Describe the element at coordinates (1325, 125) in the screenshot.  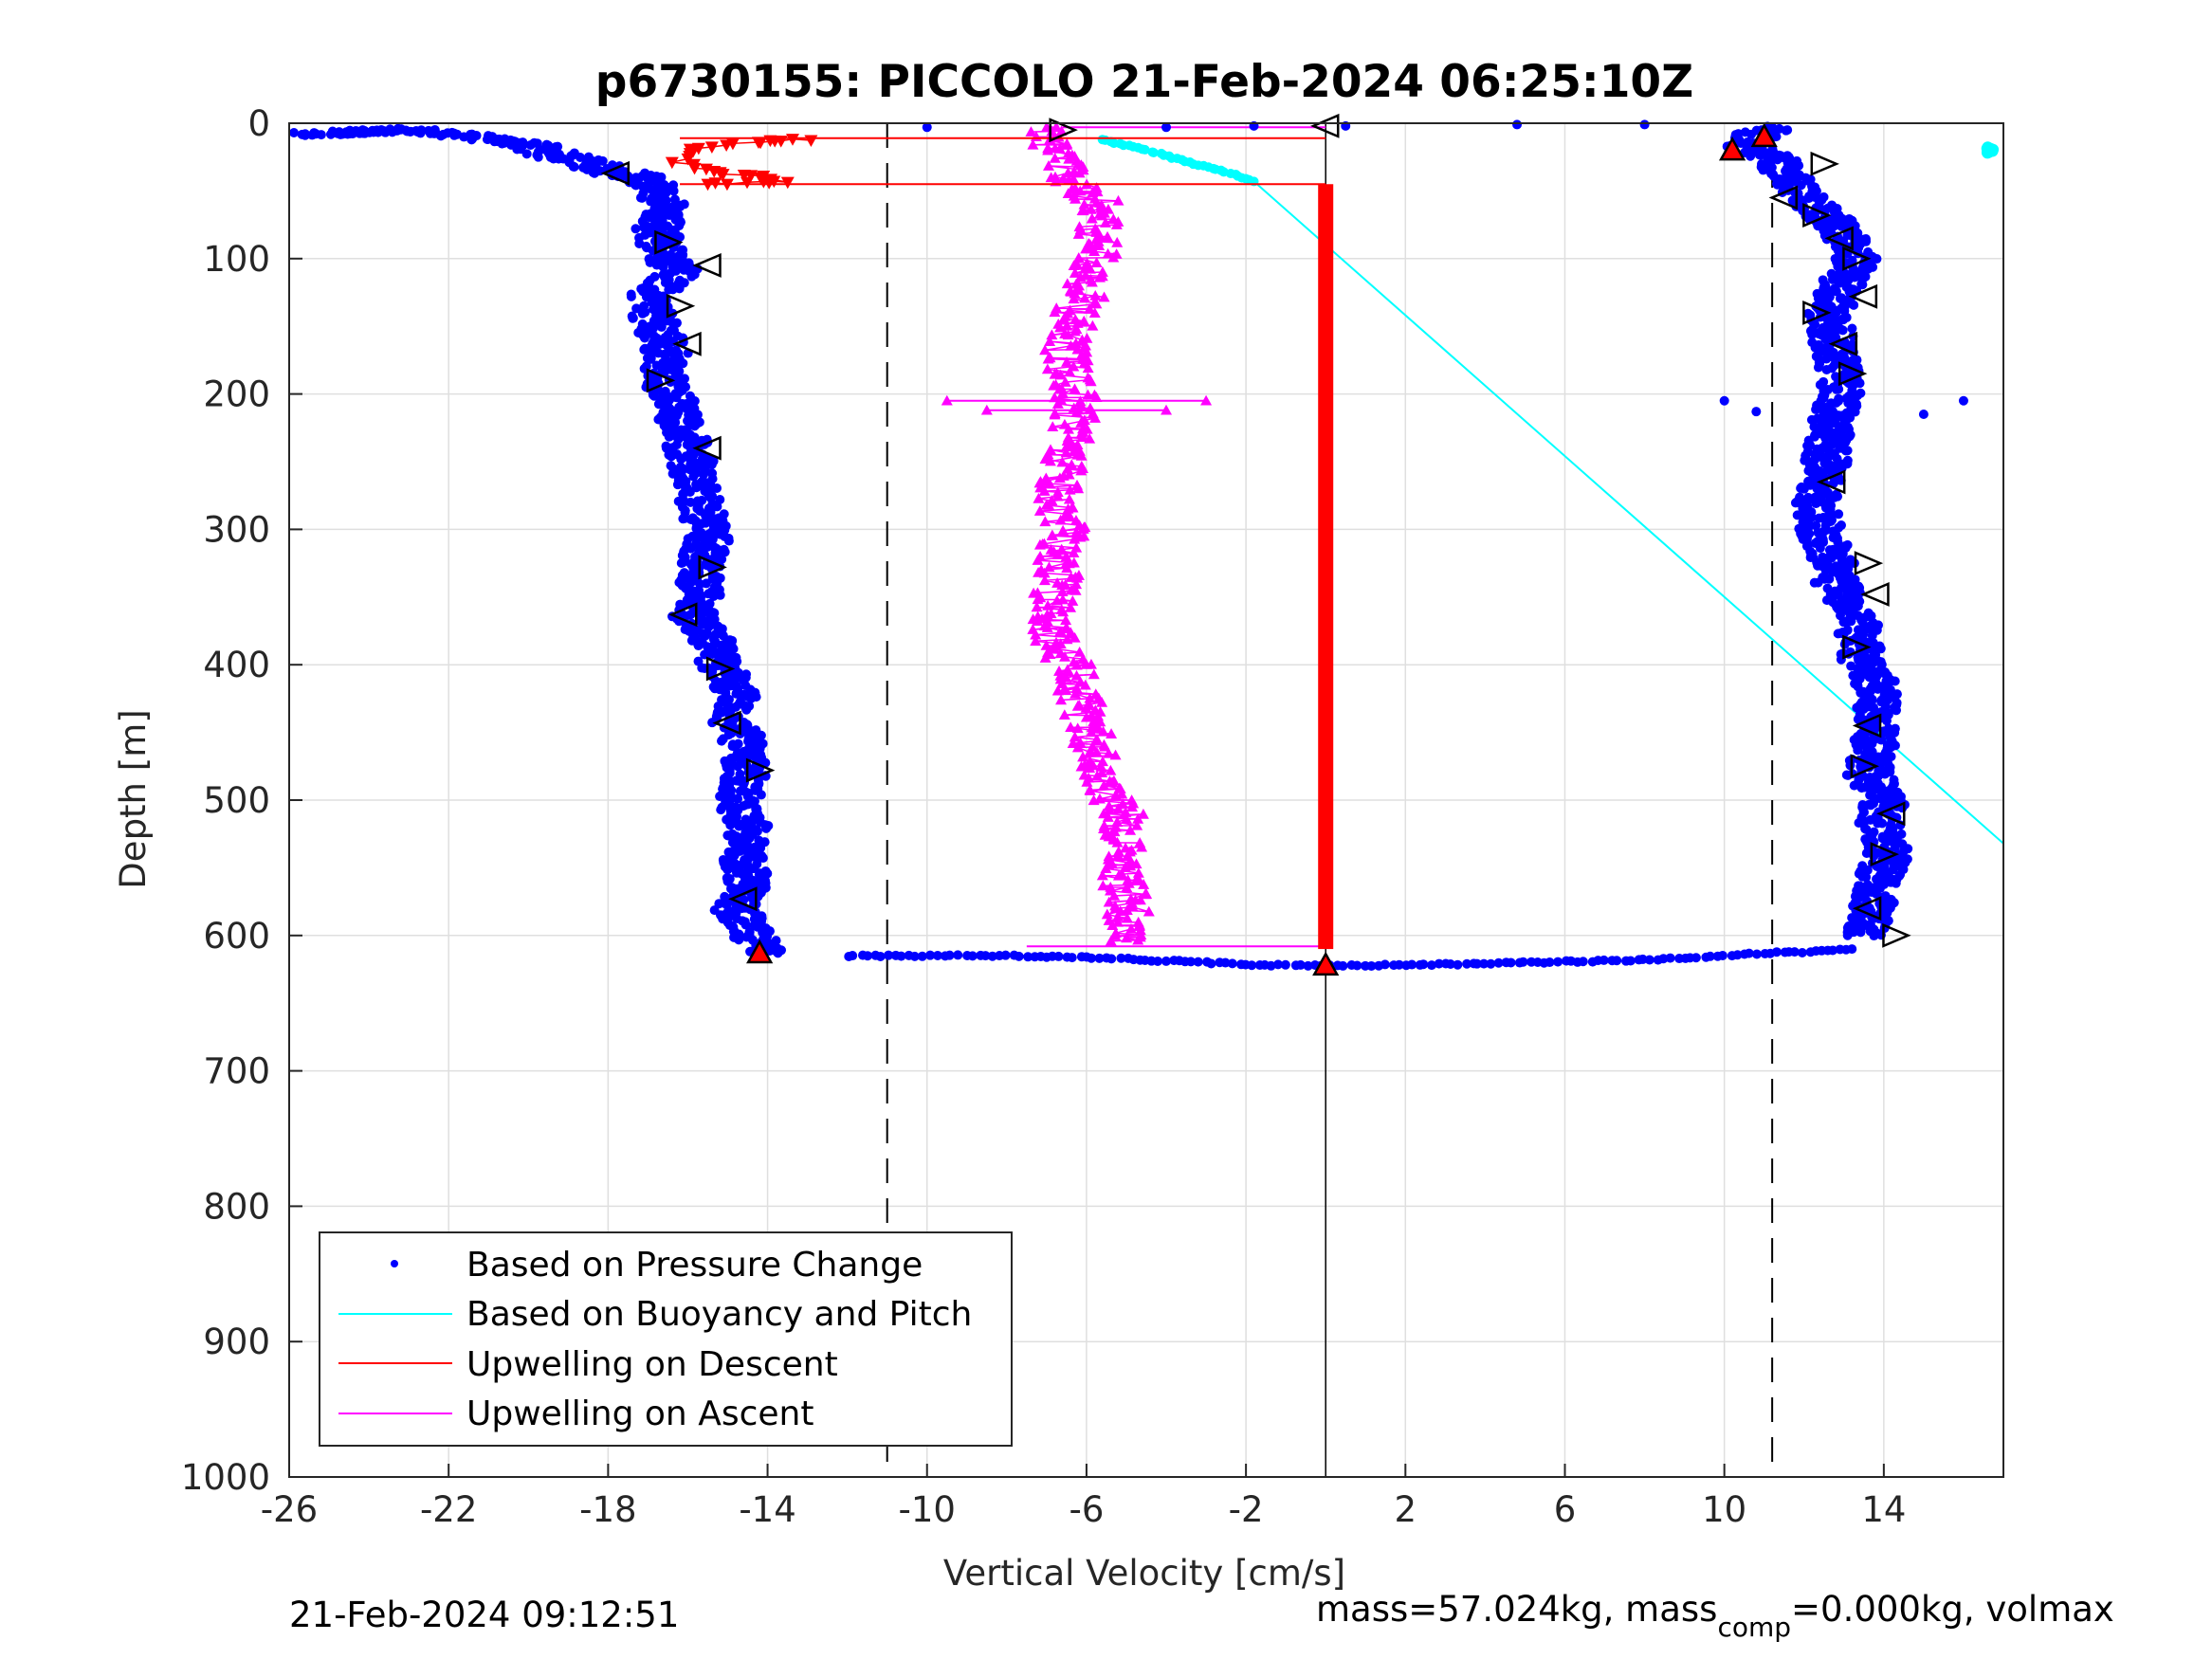
I see `surface-marker` at that location.